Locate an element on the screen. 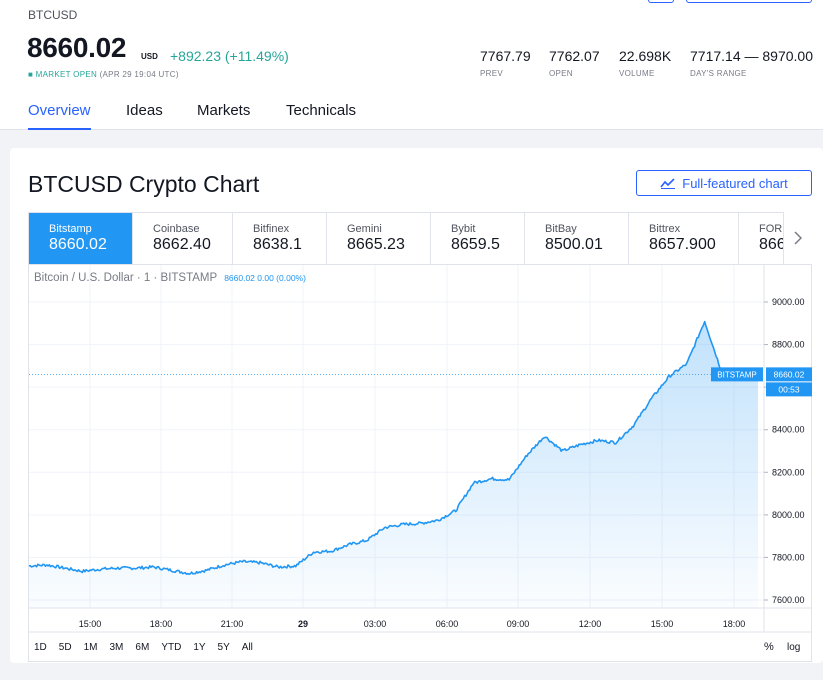 The image size is (823, 680). exchange-name: Bybit is located at coordinates (463, 229).